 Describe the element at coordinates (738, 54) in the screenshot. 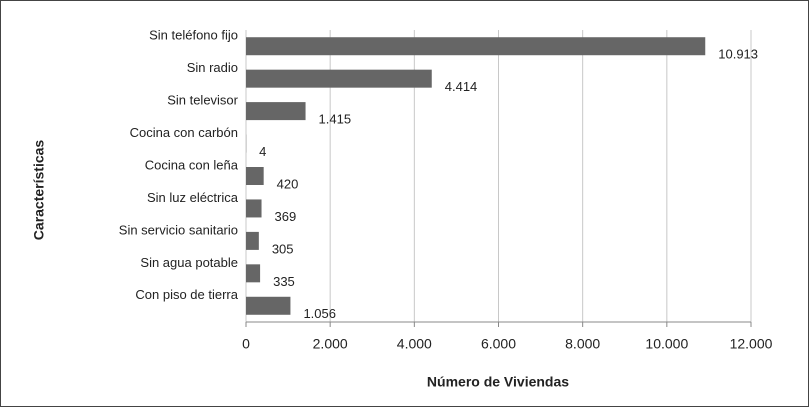

I see `value-label: 10.913` at that location.